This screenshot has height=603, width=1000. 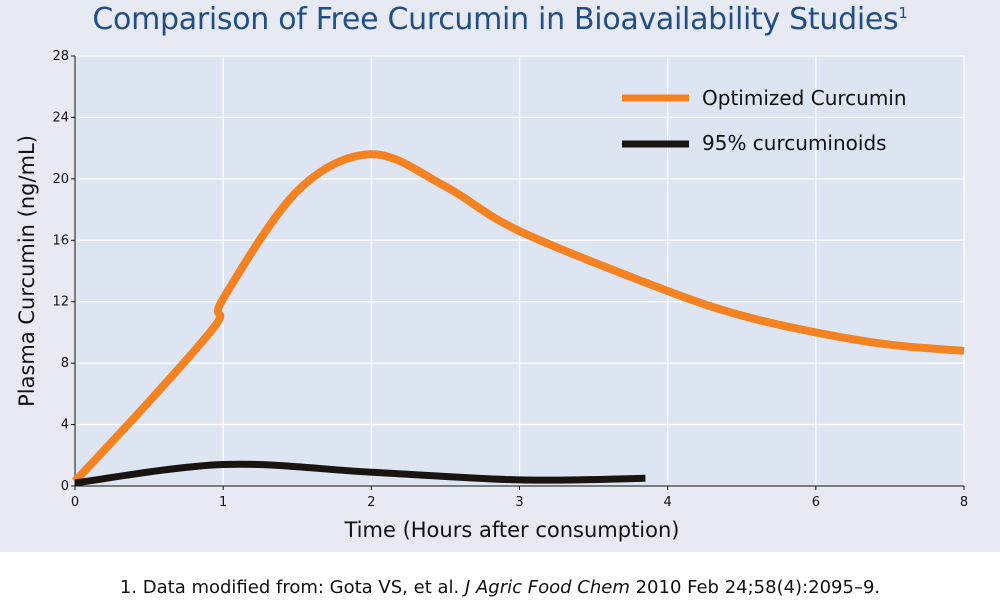 I want to click on legend-label-curcuminoids: 95% curcuminoids, so click(x=794, y=143).